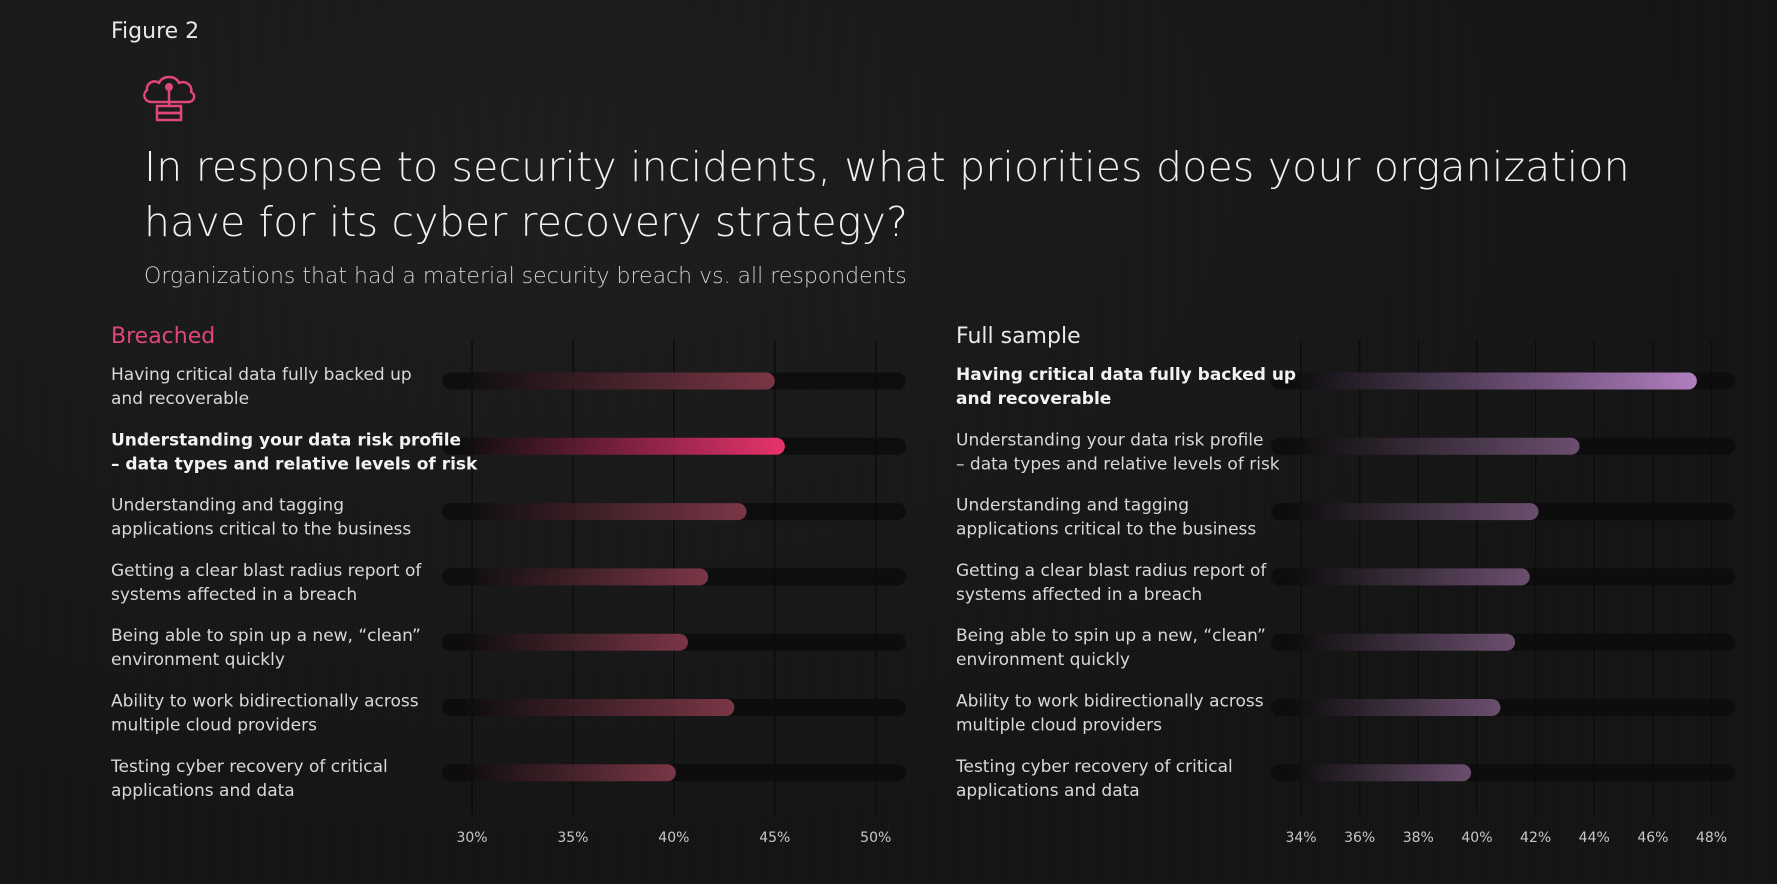  Describe the element at coordinates (875, 838) in the screenshot. I see `x-tick-label: 50%` at that location.